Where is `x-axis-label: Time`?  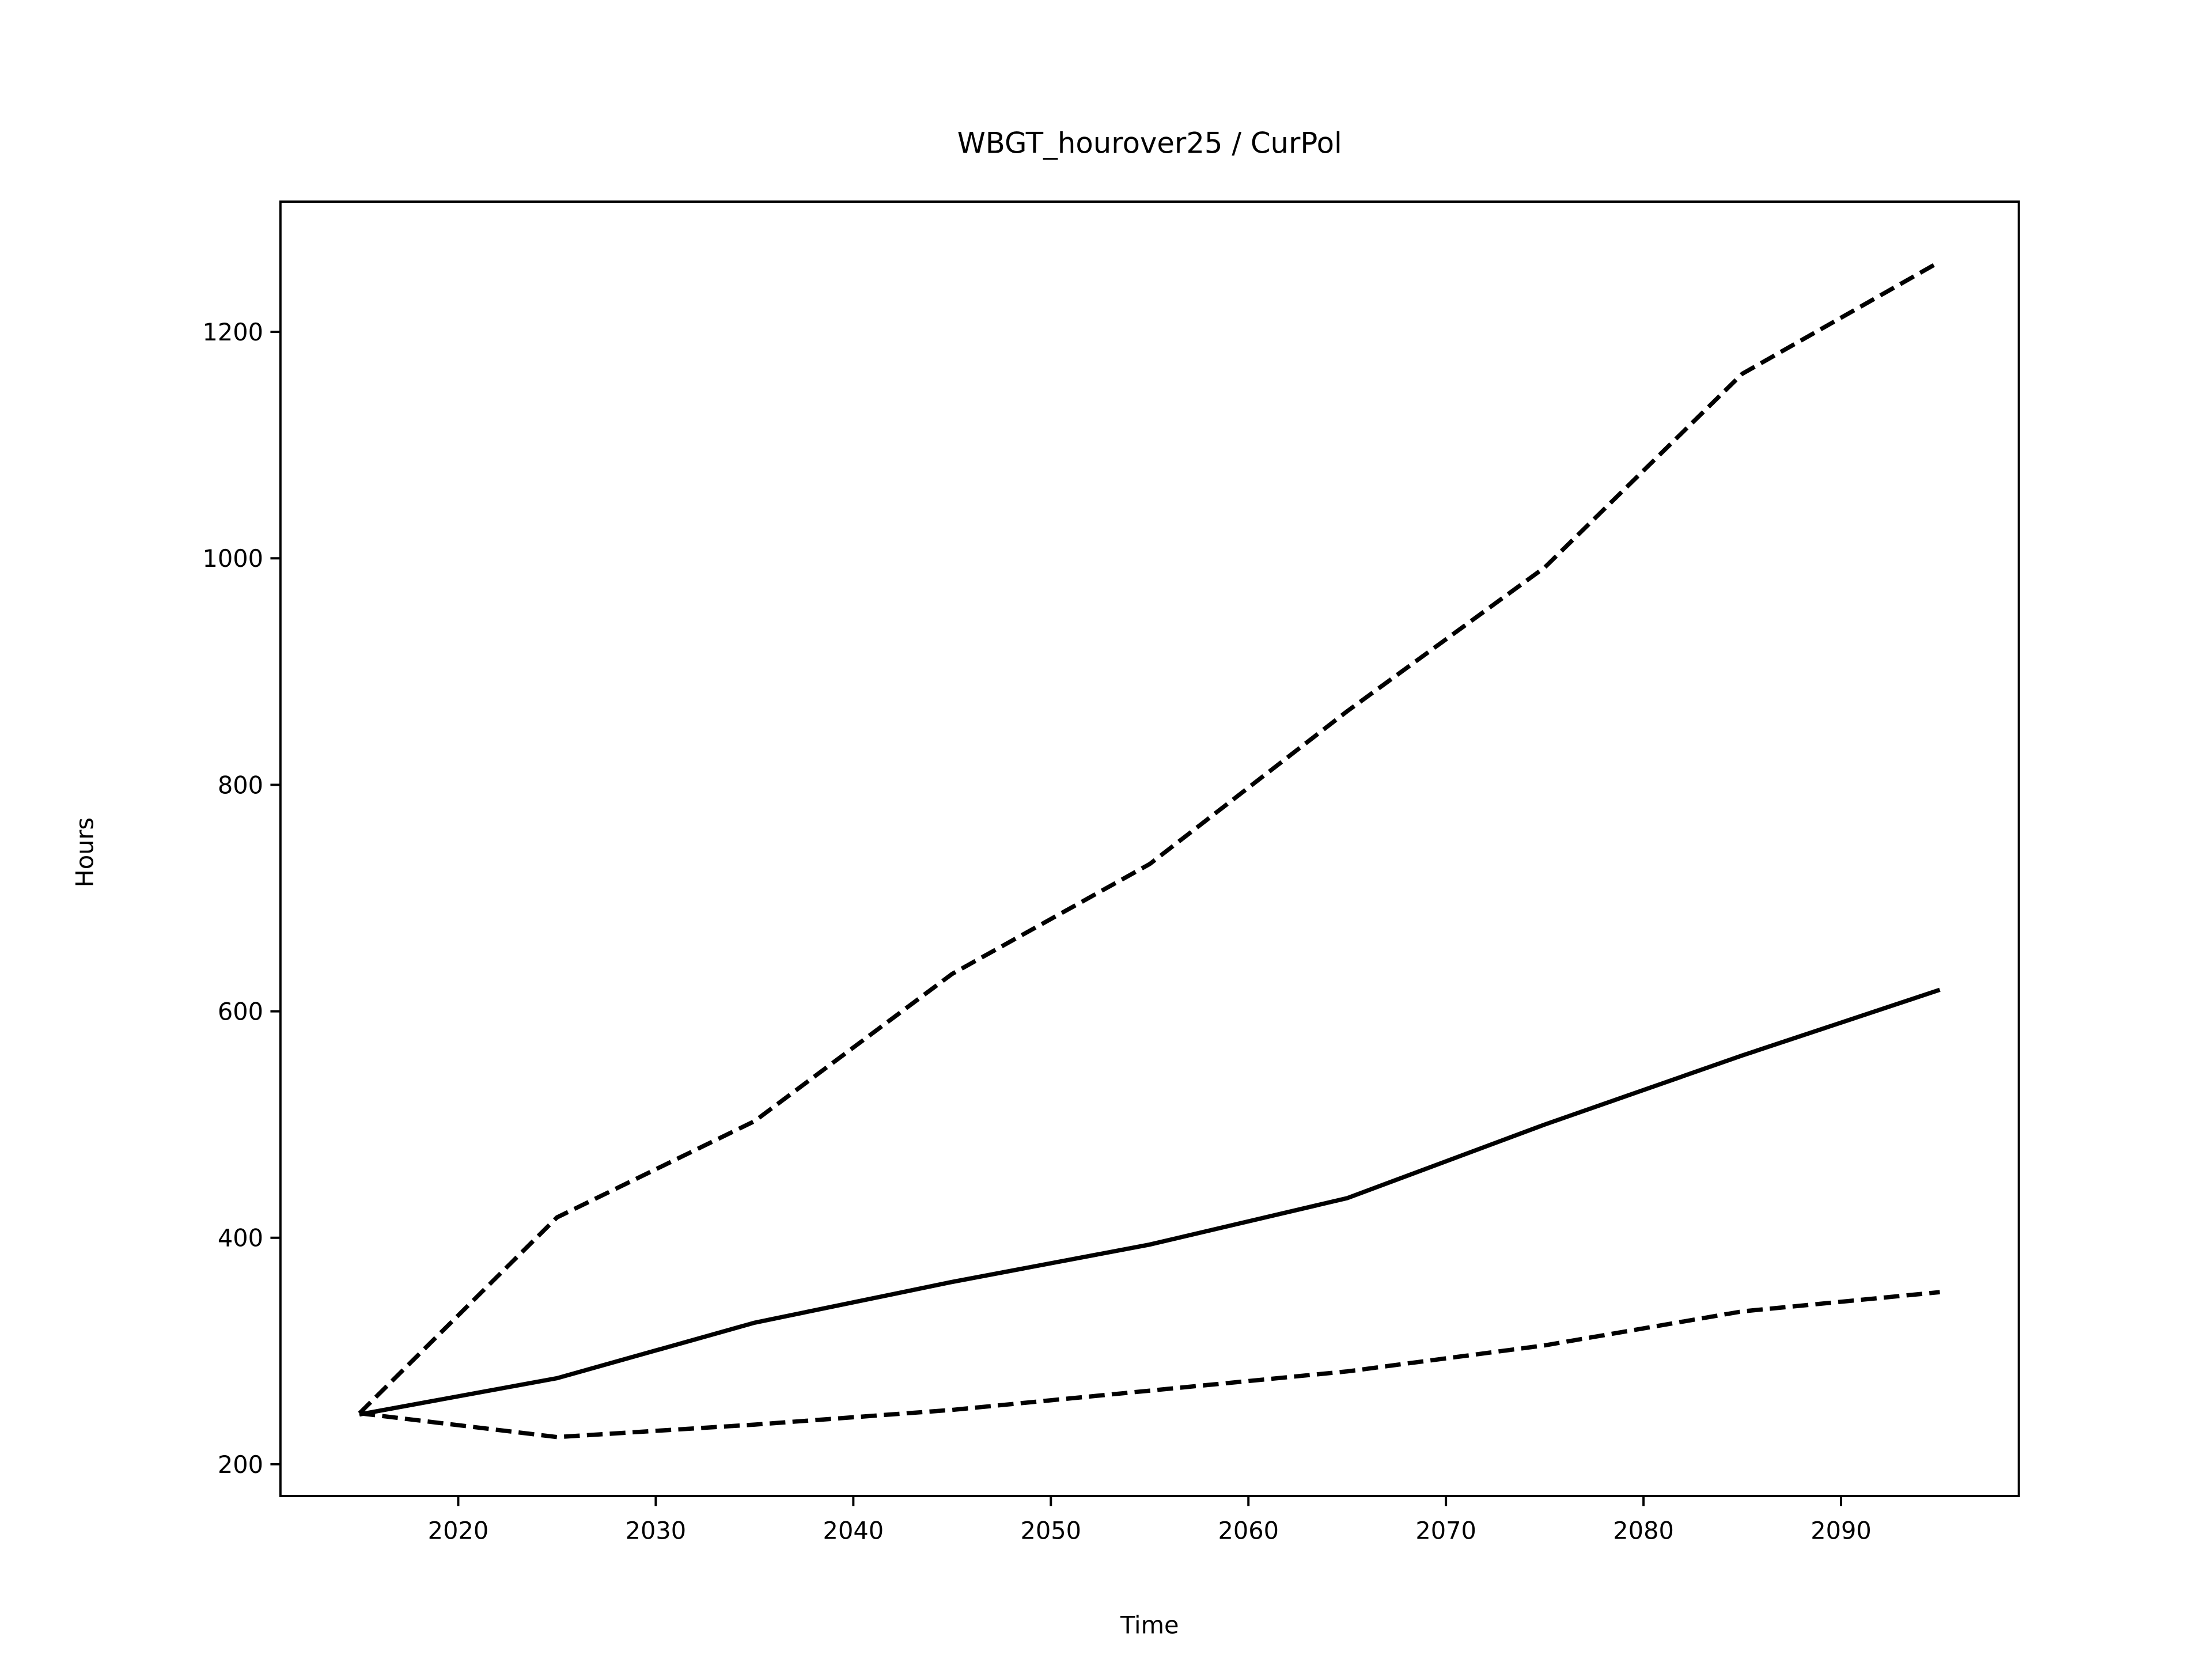 x-axis-label: Time is located at coordinates (1149, 1625).